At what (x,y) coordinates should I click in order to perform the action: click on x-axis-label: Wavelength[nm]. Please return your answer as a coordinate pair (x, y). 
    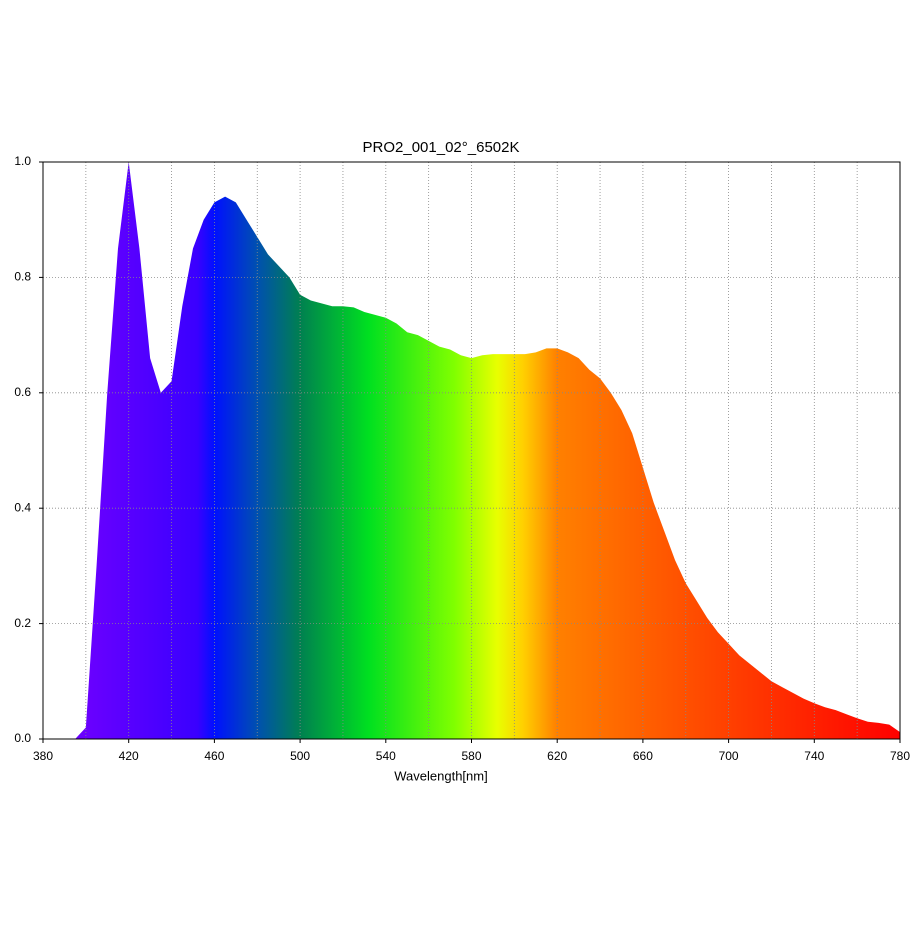
    Looking at the image, I should click on (440, 775).